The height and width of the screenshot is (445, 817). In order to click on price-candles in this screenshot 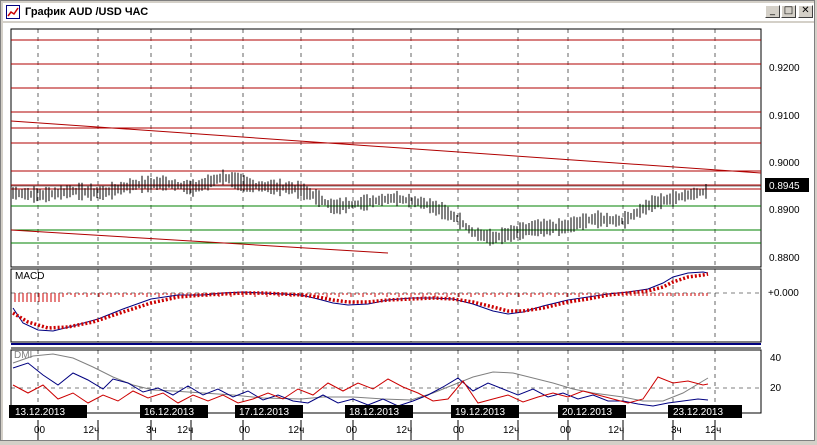, I will do `click(359, 207)`.